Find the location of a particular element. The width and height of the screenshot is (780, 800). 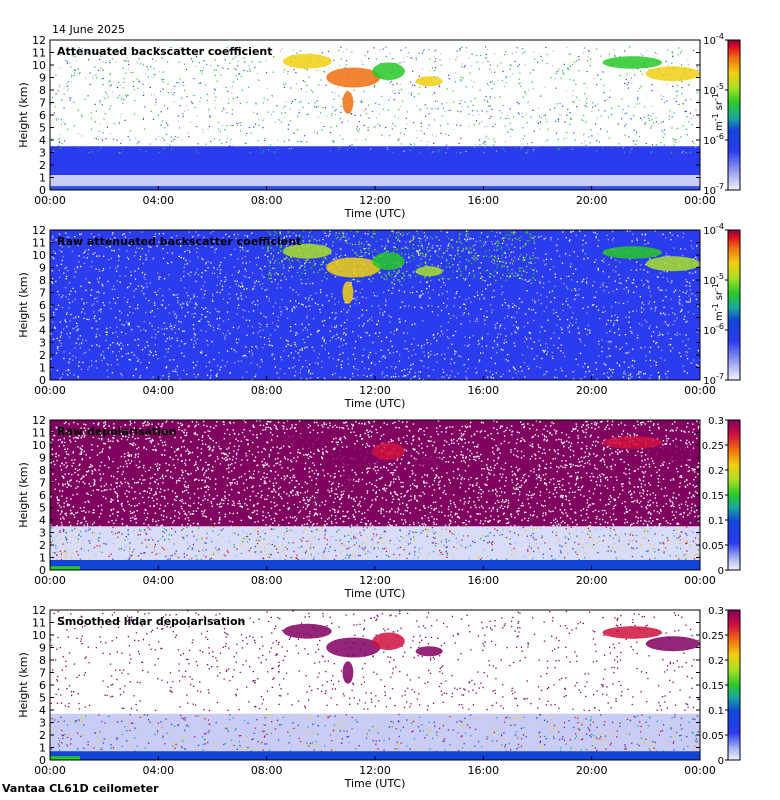

x-tick-label: 20:00 is located at coordinates (592, 580).